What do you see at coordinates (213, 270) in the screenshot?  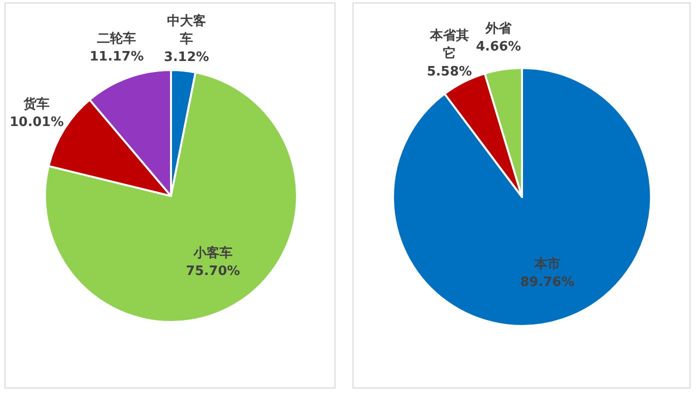 I see `data-label: 75.70%` at bounding box center [213, 270].